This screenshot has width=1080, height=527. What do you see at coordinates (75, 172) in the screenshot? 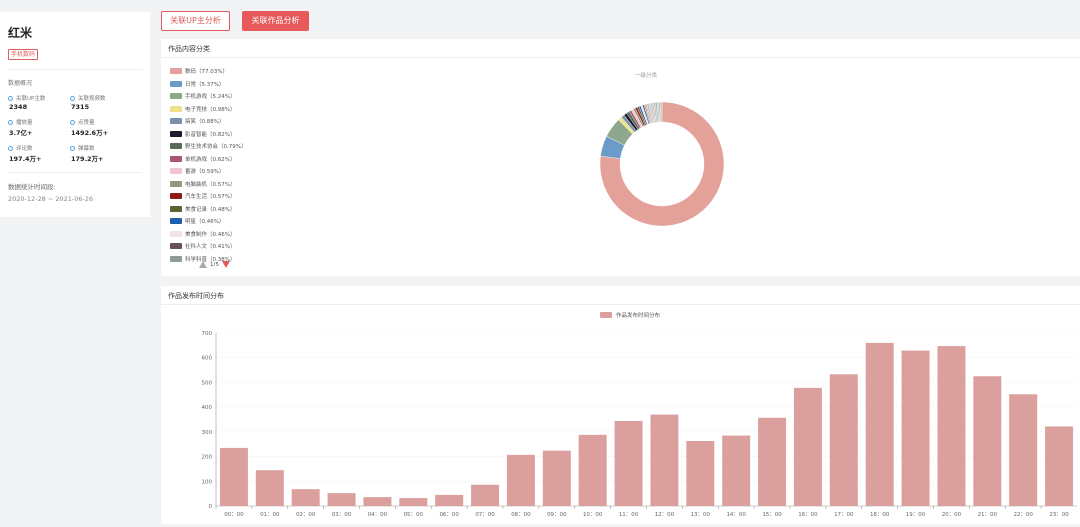
I see `divider` at bounding box center [75, 172].